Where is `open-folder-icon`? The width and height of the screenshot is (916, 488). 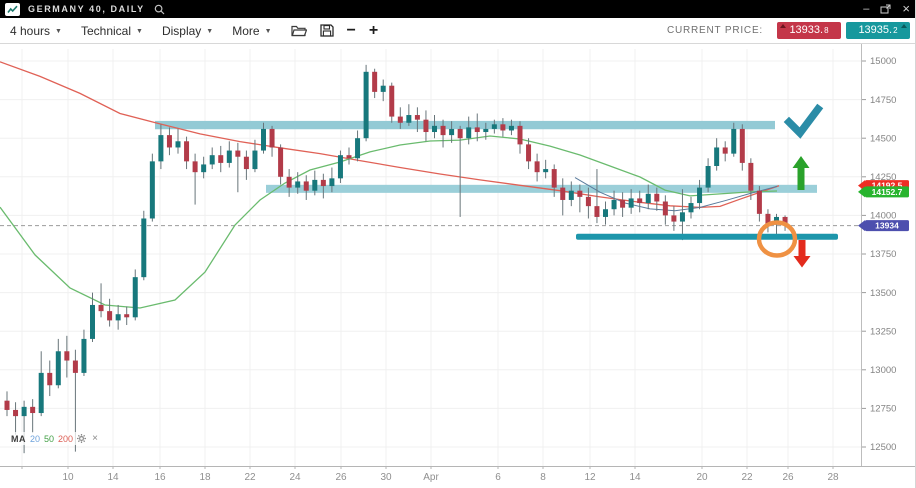
open-folder-icon is located at coordinates (298, 30).